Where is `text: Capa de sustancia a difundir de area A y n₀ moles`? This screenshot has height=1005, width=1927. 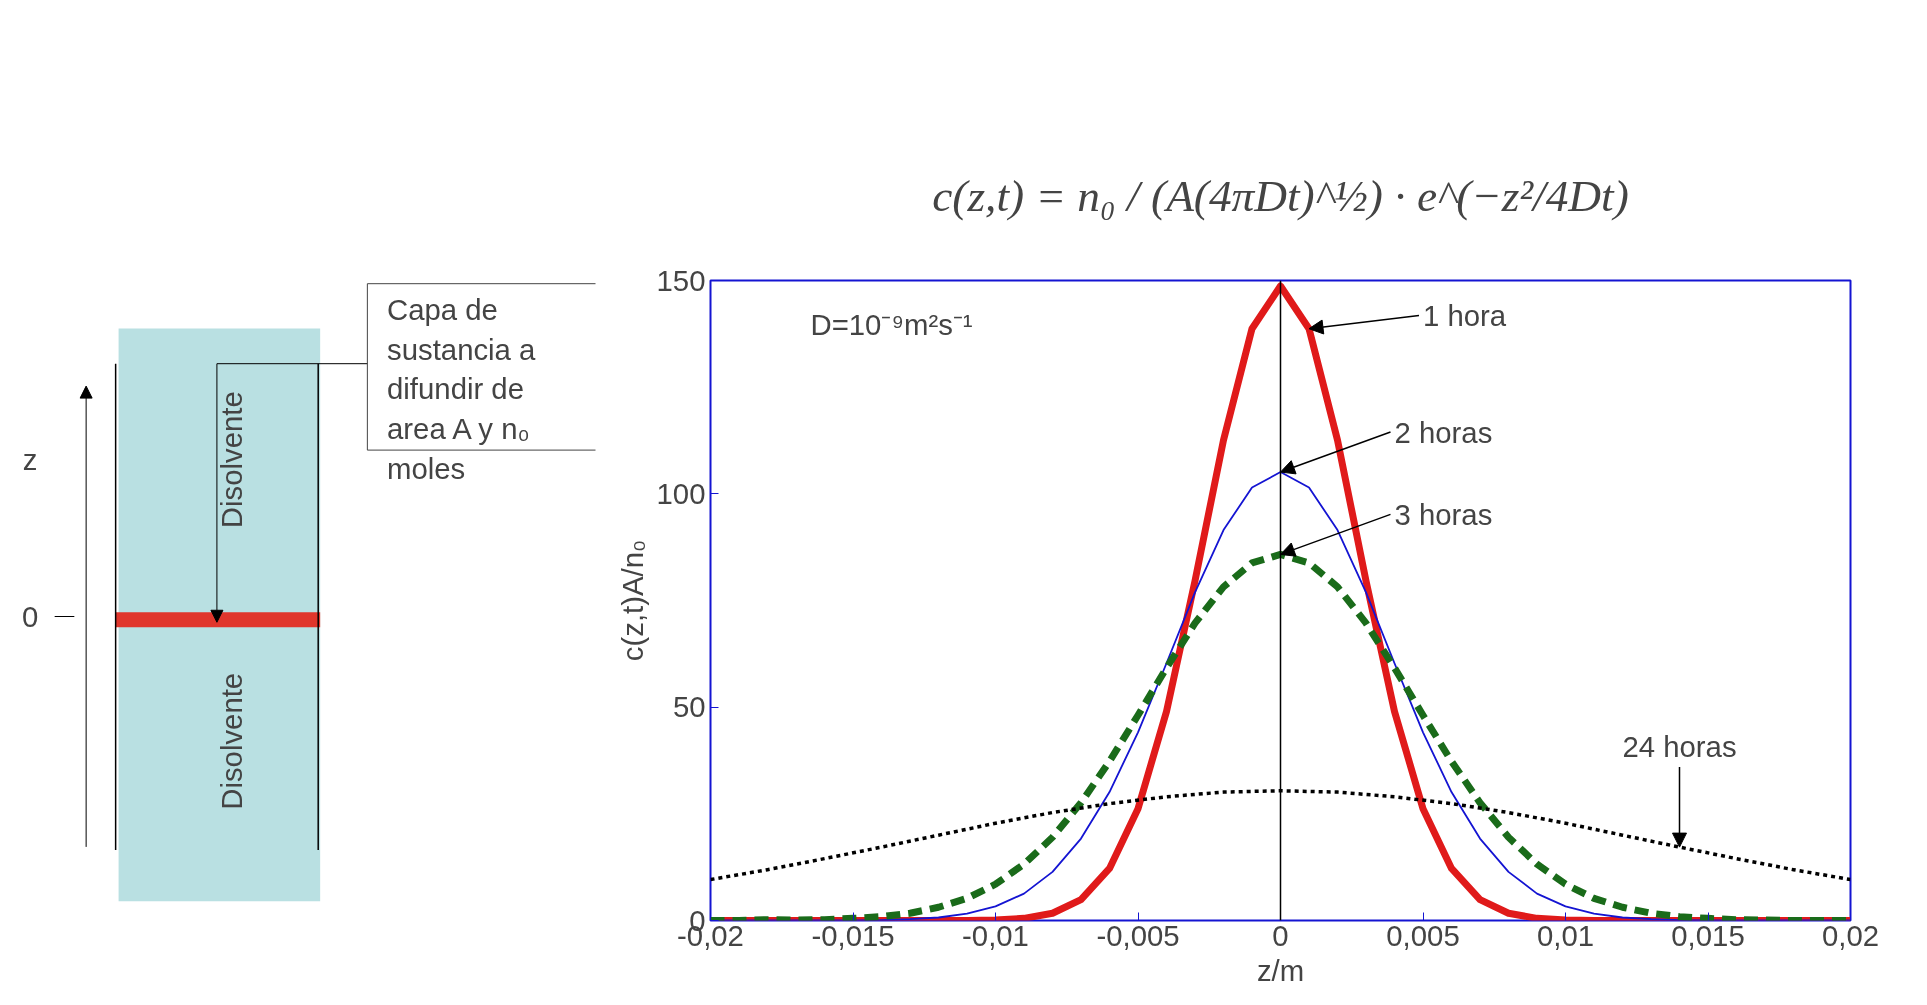
text: Capa de sustancia a difundir de area A y n₀ moles is located at coordinates (462, 389).